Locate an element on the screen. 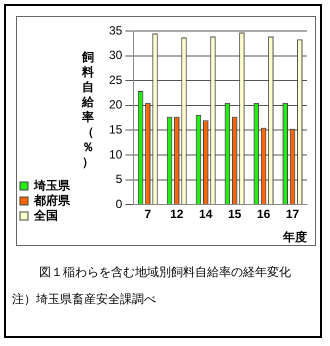  y-tick-label: 35 is located at coordinates (115, 30).